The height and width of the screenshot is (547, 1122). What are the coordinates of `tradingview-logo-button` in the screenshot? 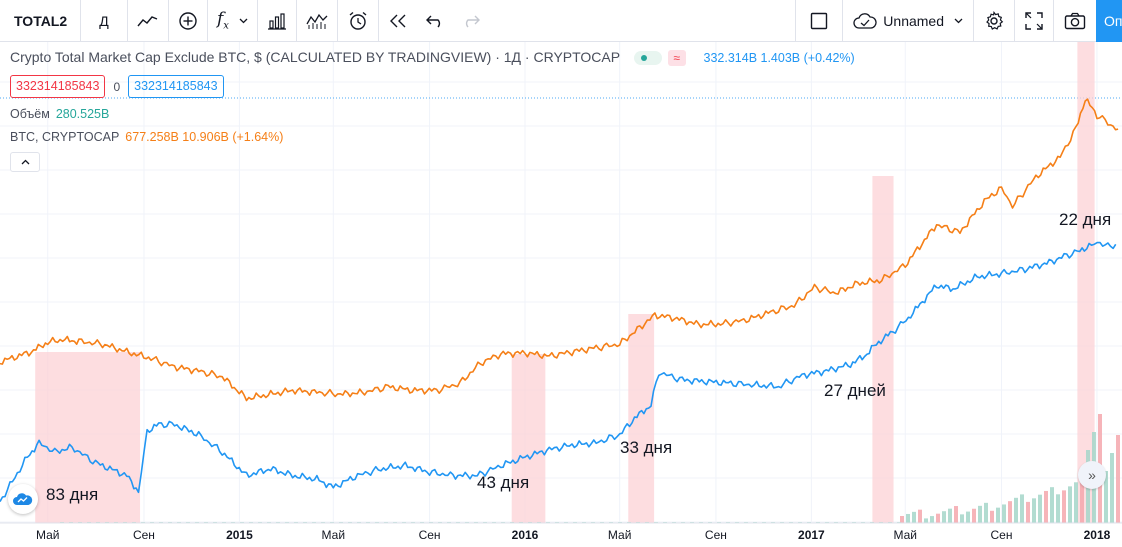 It's located at (23, 499).